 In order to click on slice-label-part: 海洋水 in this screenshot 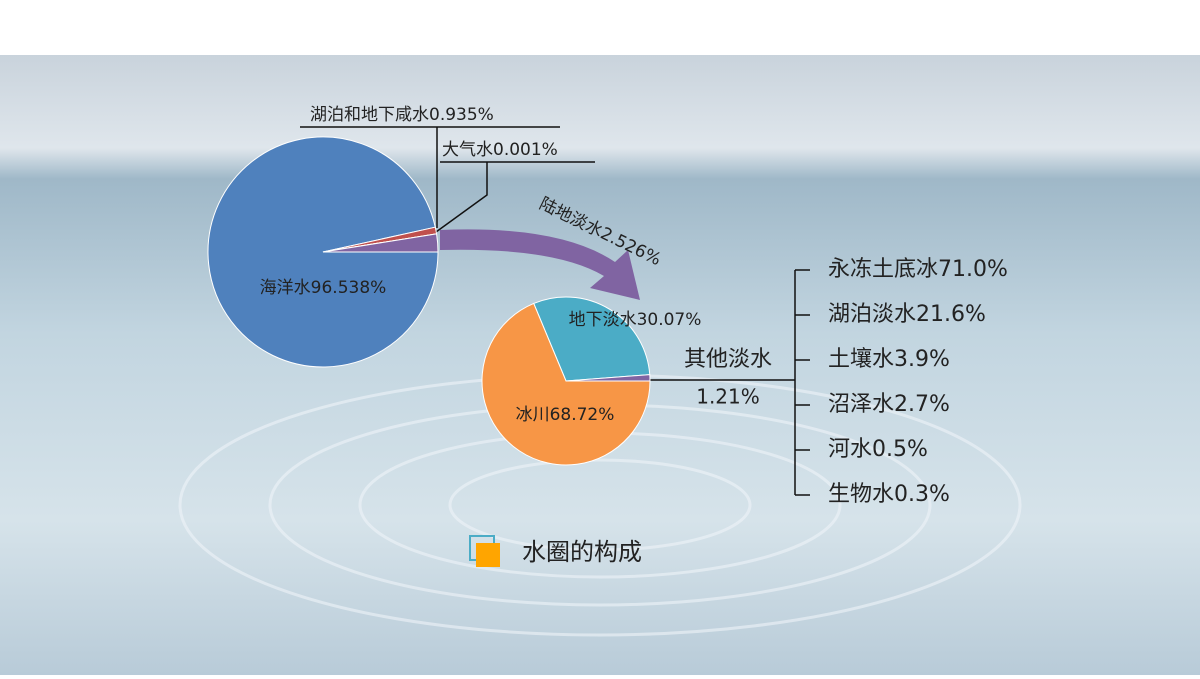, I will do `click(285, 288)`.